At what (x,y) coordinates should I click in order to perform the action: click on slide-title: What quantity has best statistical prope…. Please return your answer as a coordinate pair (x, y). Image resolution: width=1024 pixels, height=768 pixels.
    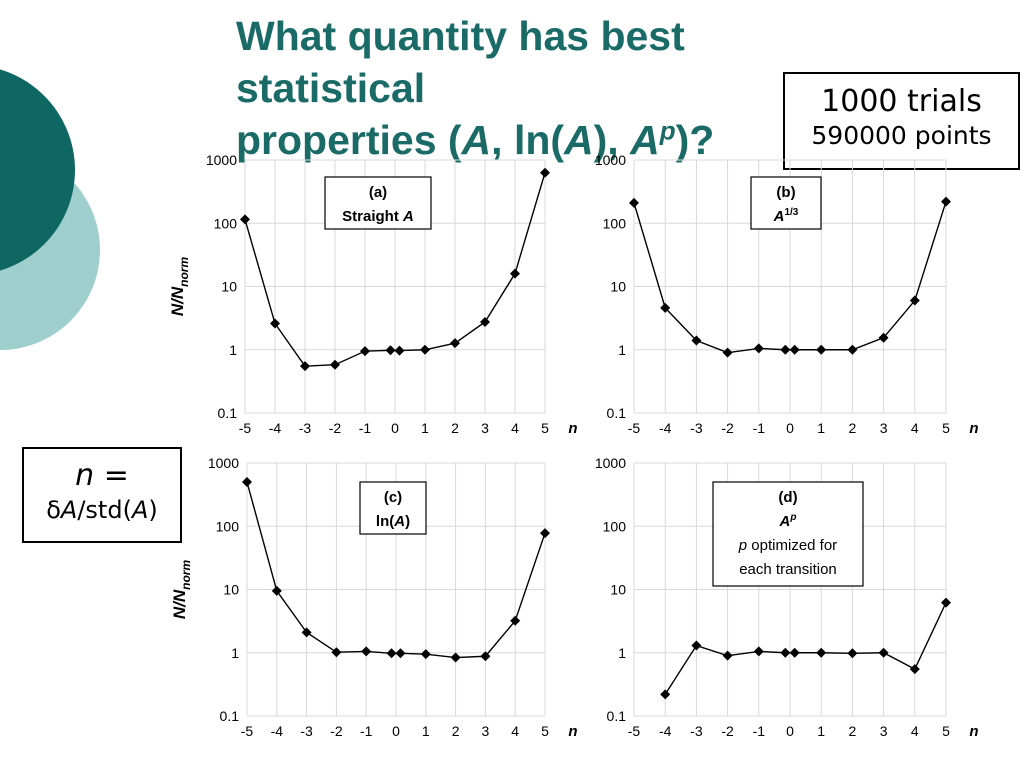
    Looking at the image, I should click on (516, 88).